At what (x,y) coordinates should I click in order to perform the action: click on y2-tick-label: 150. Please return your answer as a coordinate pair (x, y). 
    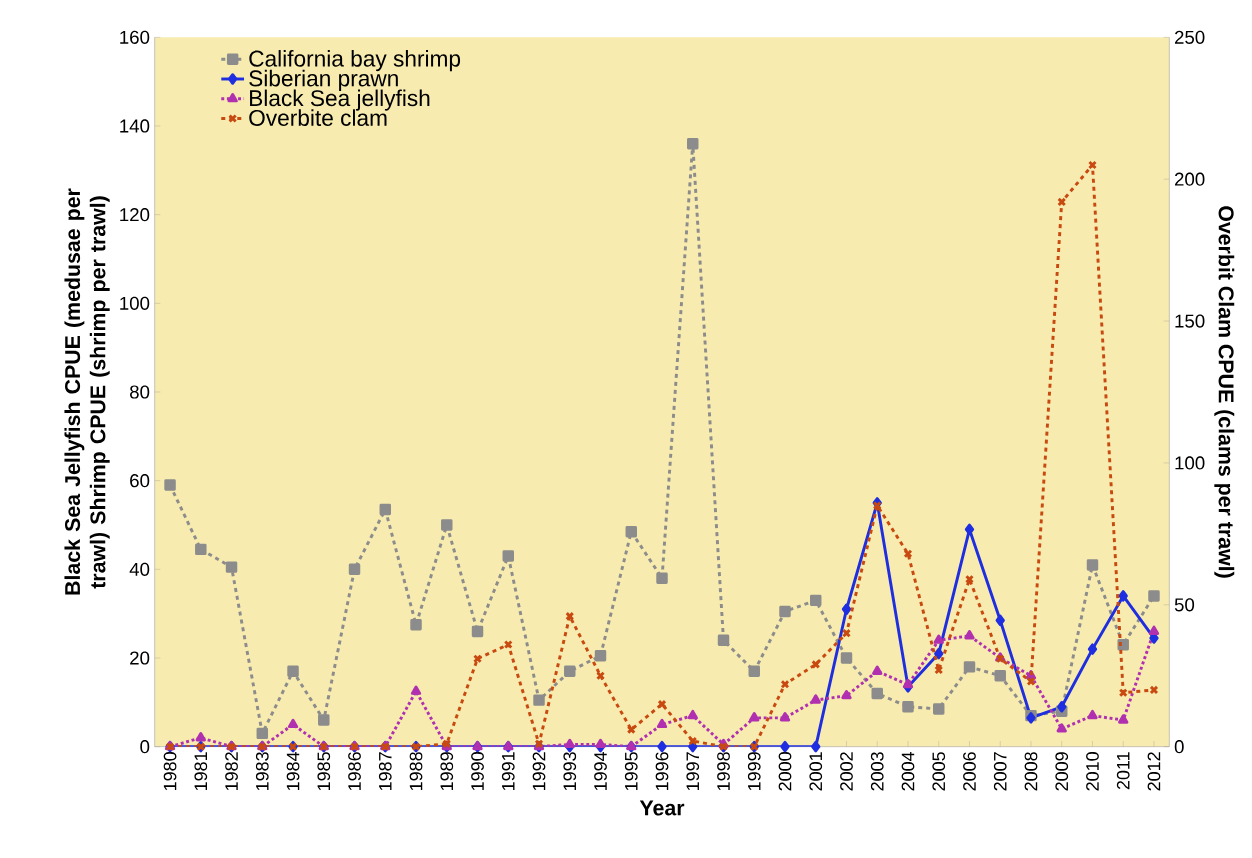
    Looking at the image, I should click on (1190, 321).